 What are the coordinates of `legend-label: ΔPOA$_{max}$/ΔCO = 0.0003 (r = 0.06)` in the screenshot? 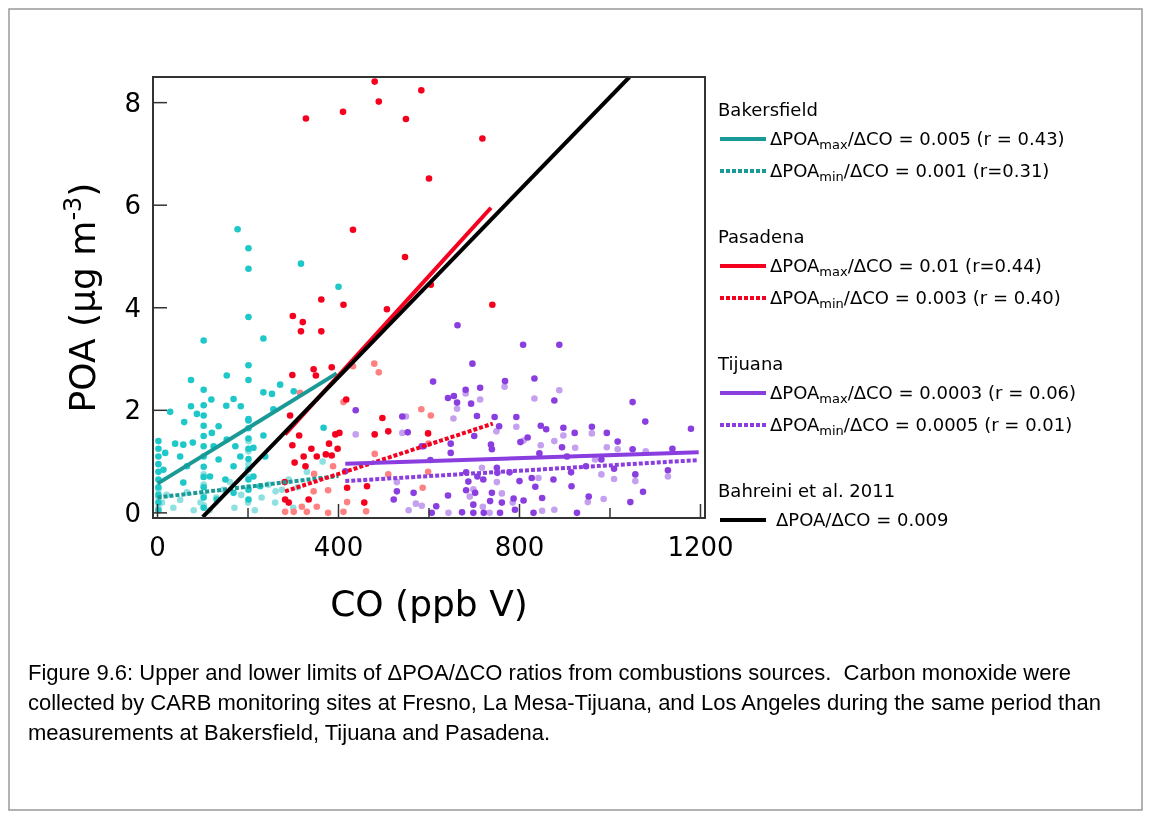 It's located at (923, 394).